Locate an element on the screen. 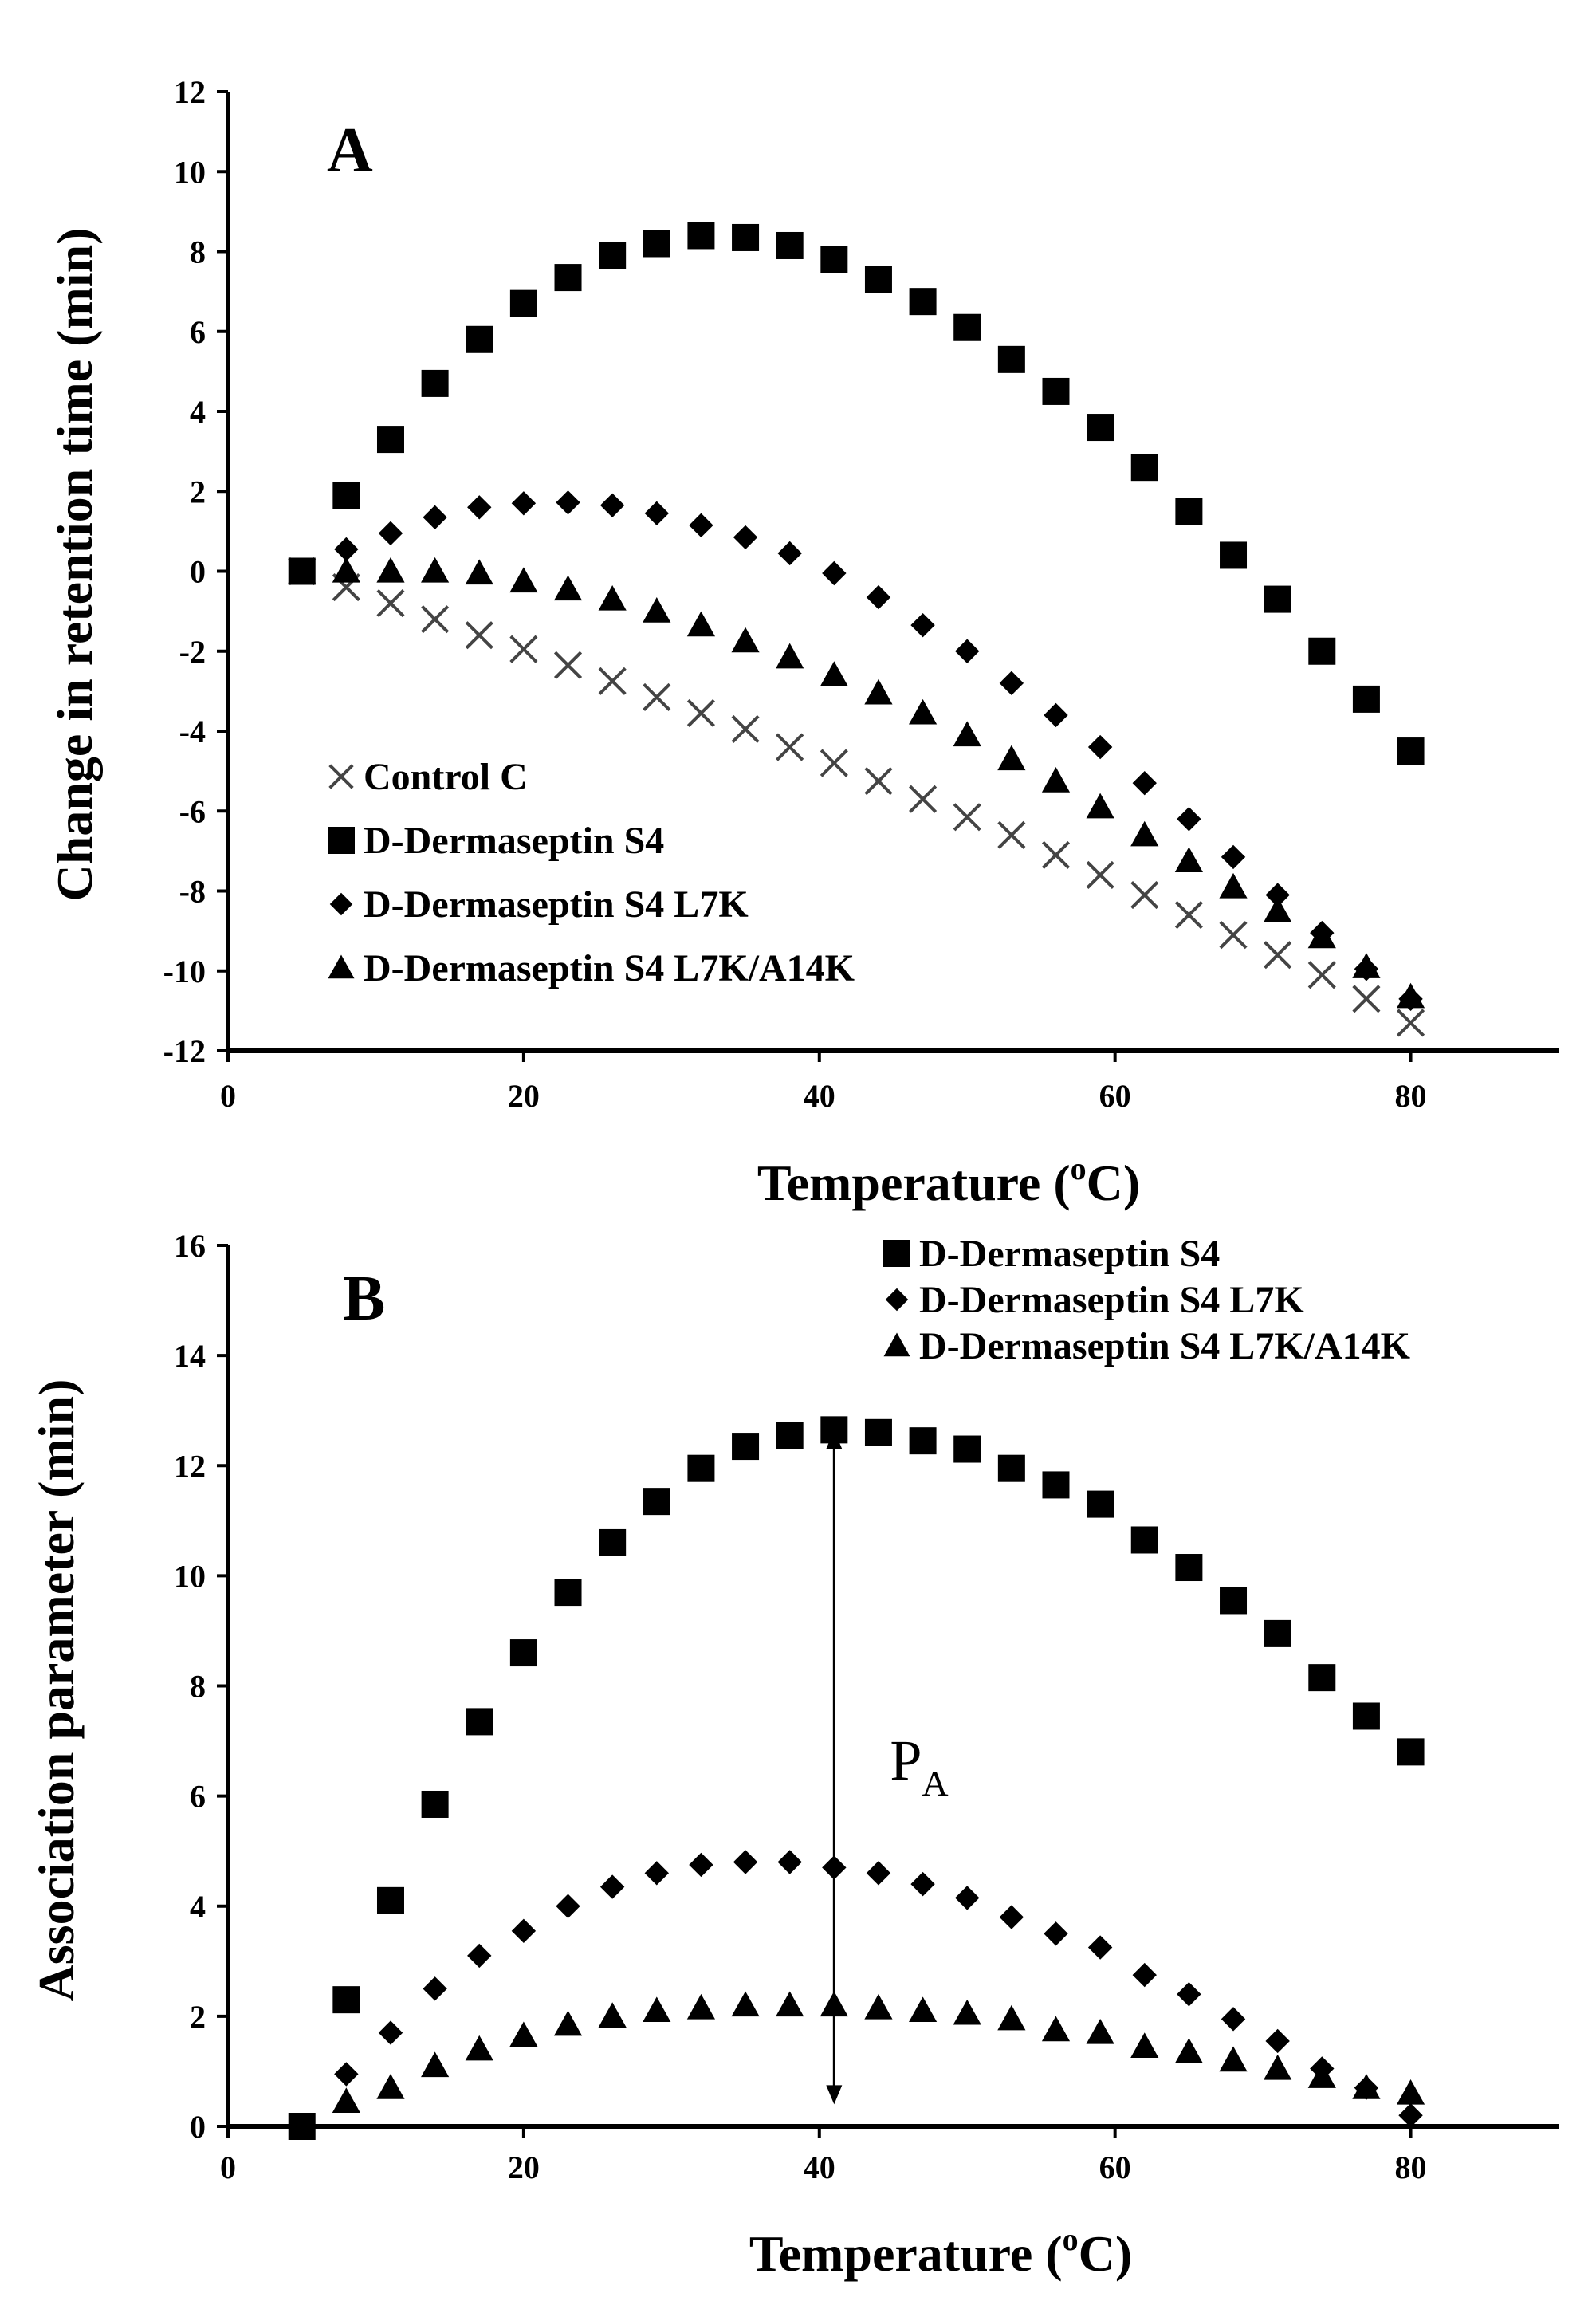 Image resolution: width=1596 pixels, height=2301 pixels. panel-a-x-tick-label: 40 is located at coordinates (819, 1096).